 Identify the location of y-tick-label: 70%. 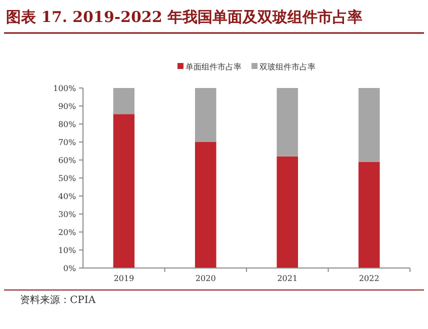
(67, 142).